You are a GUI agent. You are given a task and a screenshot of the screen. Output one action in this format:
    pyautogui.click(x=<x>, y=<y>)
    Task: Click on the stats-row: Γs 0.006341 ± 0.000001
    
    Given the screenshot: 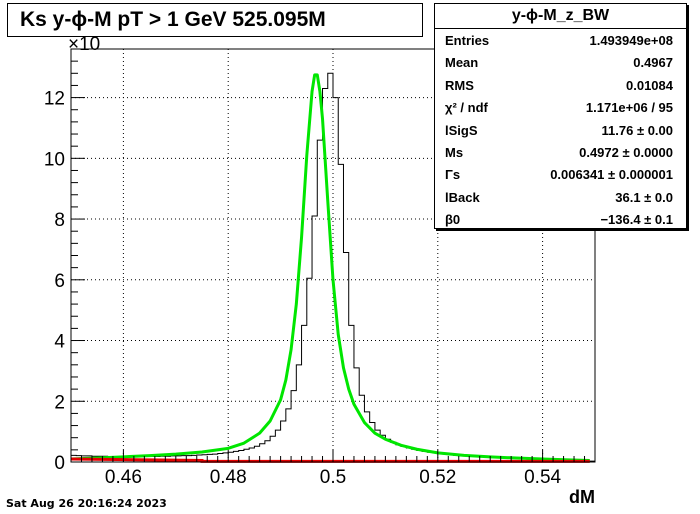 What is the action you would take?
    pyautogui.click(x=560, y=175)
    